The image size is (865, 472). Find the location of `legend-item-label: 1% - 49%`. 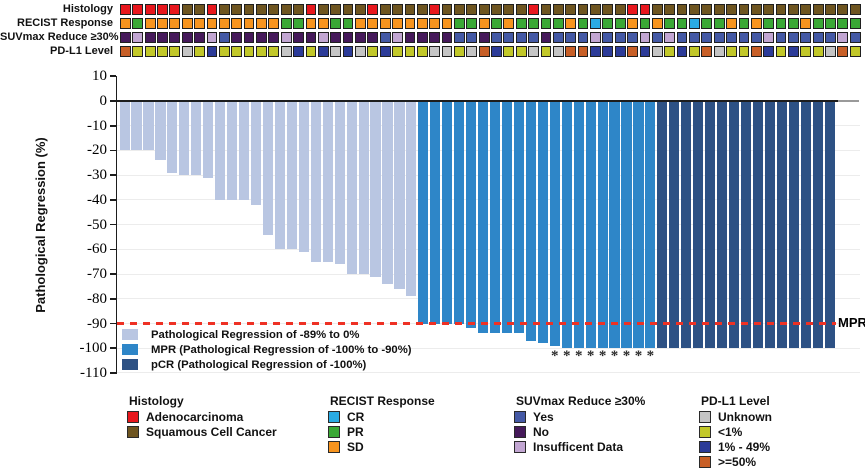

legend-item-label: 1% - 49% is located at coordinates (744, 447).